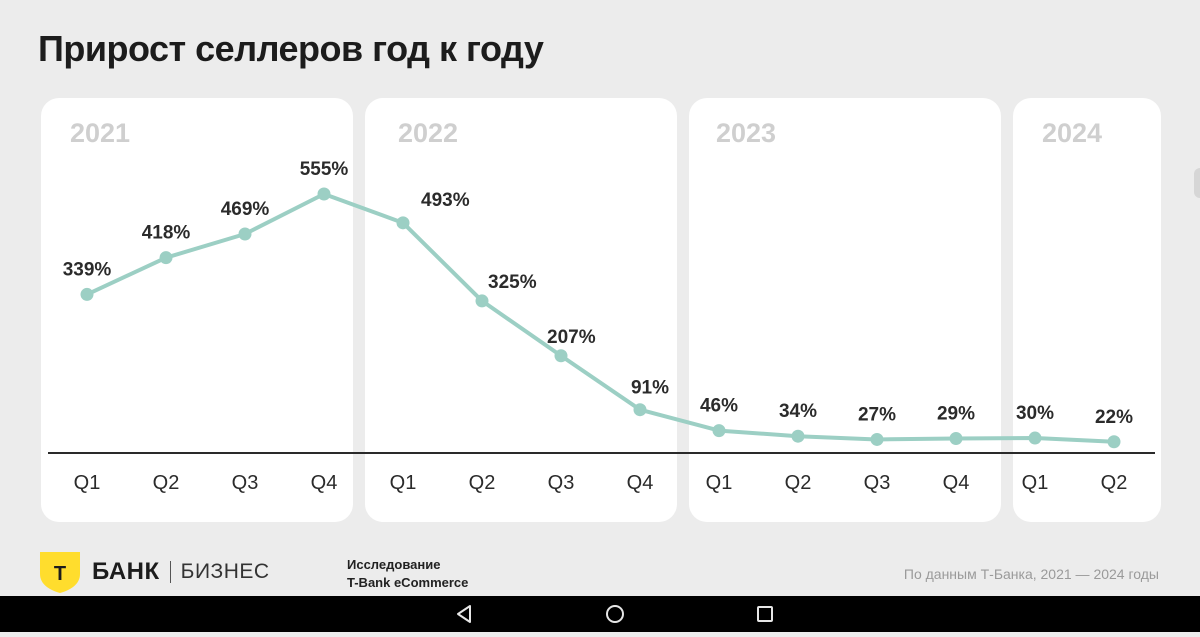 This screenshot has height=637, width=1200. I want to click on data-label-7: 91%, so click(650, 388).